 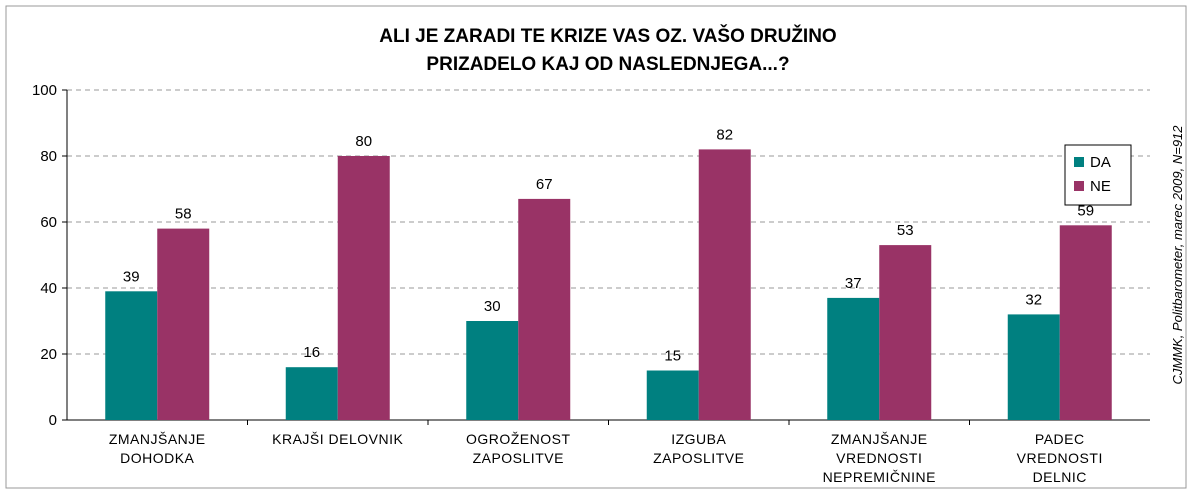 I want to click on y-tick-label: 100, so click(x=44, y=90).